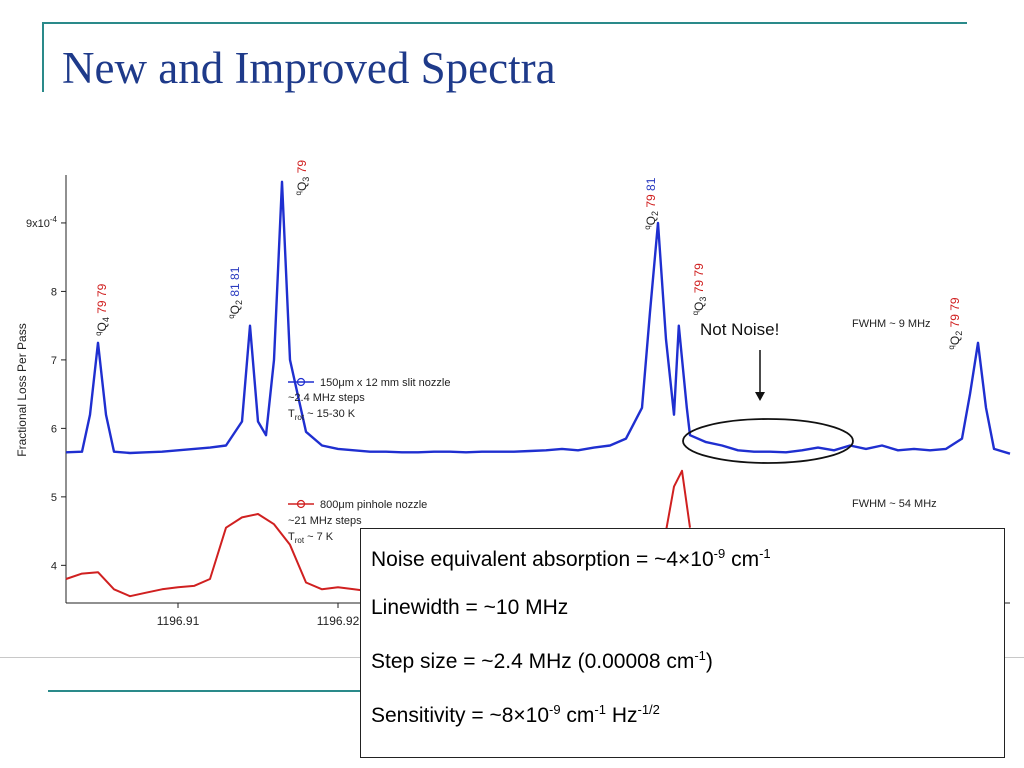 The width and height of the screenshot is (1024, 768). Describe the element at coordinates (600, 709) in the screenshot. I see `sens-mid-exp: -1` at that location.